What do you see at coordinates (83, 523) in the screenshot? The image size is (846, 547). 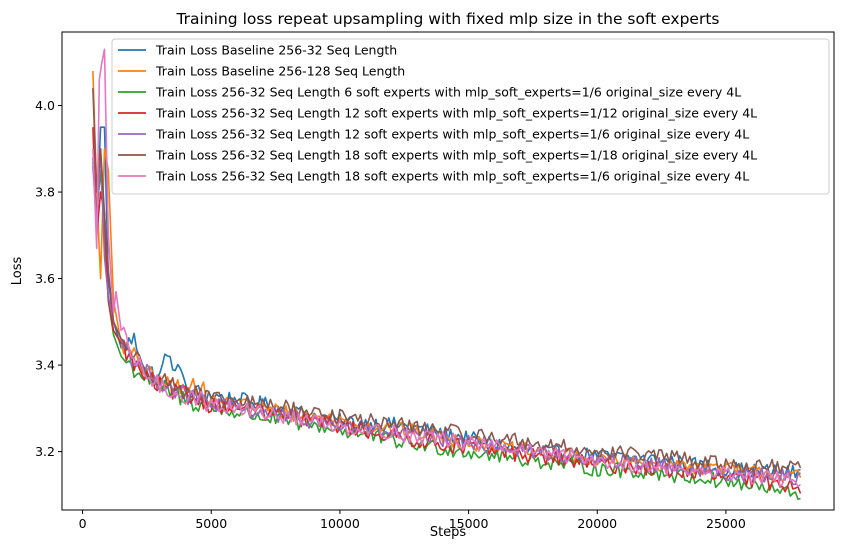 I see `x-tick-label: 0` at bounding box center [83, 523].